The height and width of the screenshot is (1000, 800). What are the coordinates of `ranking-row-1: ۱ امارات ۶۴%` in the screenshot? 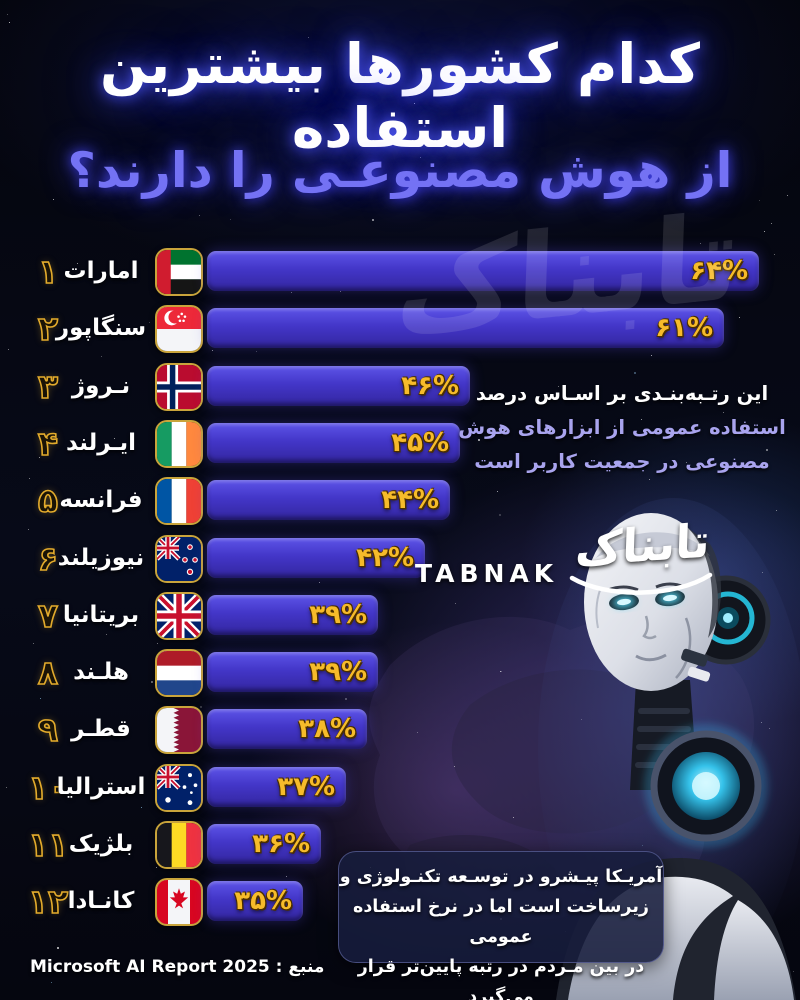 It's located at (400, 272).